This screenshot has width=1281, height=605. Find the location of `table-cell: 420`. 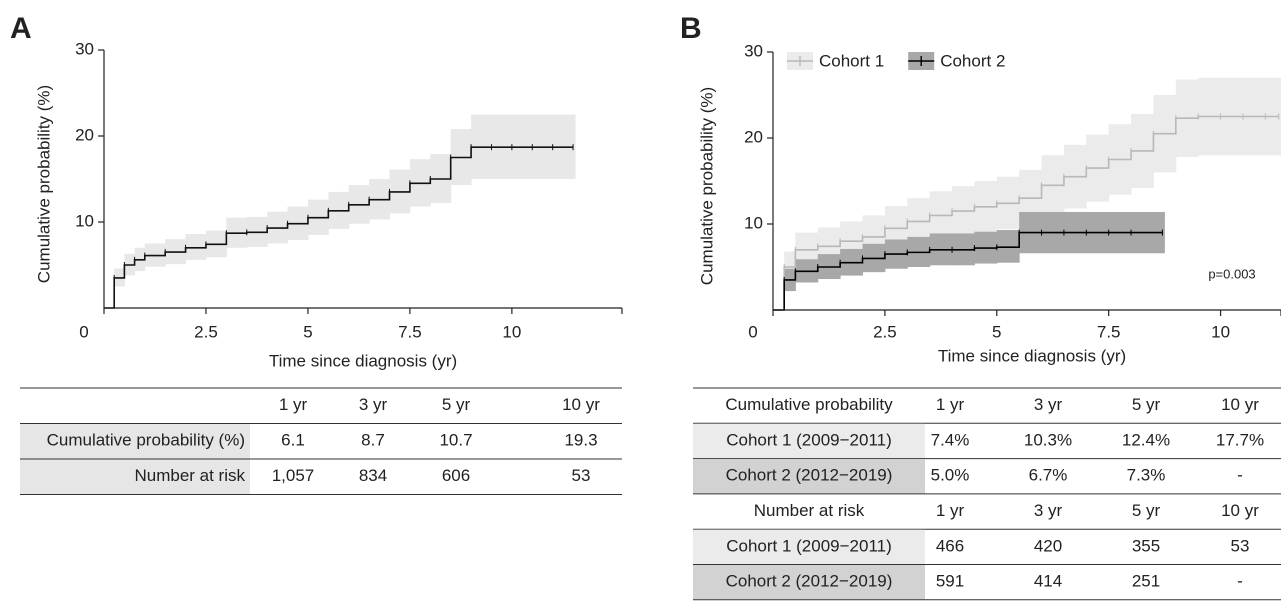

table-cell: 420 is located at coordinates (1048, 545).